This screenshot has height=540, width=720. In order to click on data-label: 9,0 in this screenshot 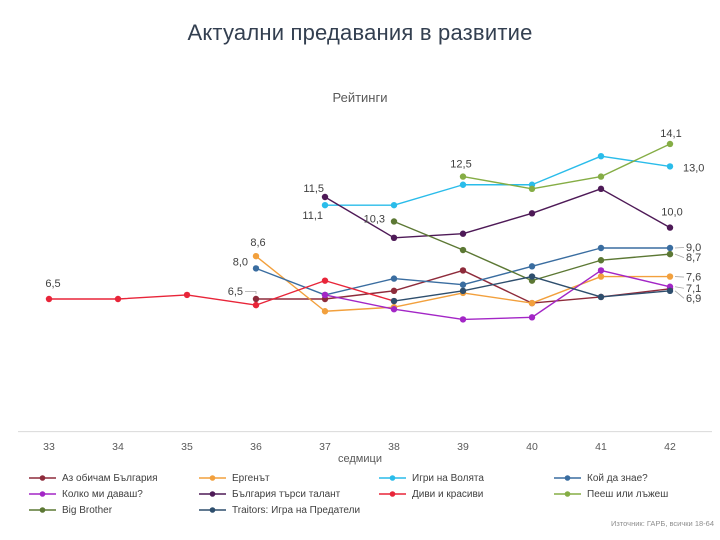, I will do `click(693, 248)`.